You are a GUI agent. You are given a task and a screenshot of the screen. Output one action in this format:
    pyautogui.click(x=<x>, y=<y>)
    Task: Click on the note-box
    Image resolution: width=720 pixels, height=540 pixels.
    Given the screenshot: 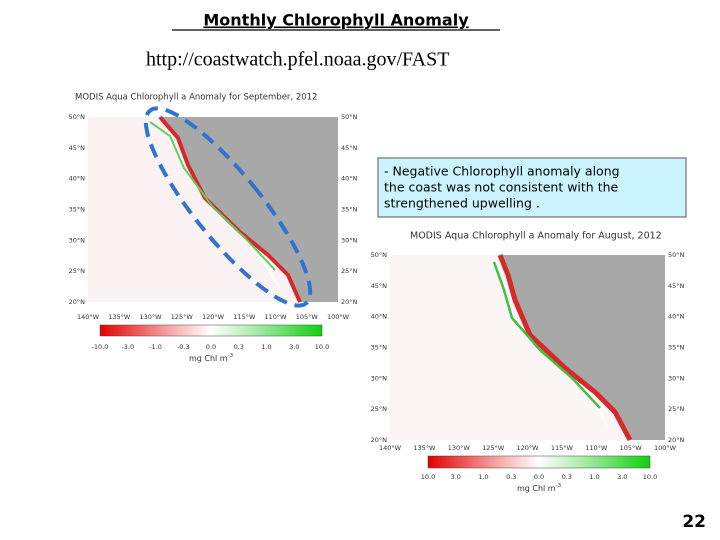 What is the action you would take?
    pyautogui.click(x=532, y=187)
    